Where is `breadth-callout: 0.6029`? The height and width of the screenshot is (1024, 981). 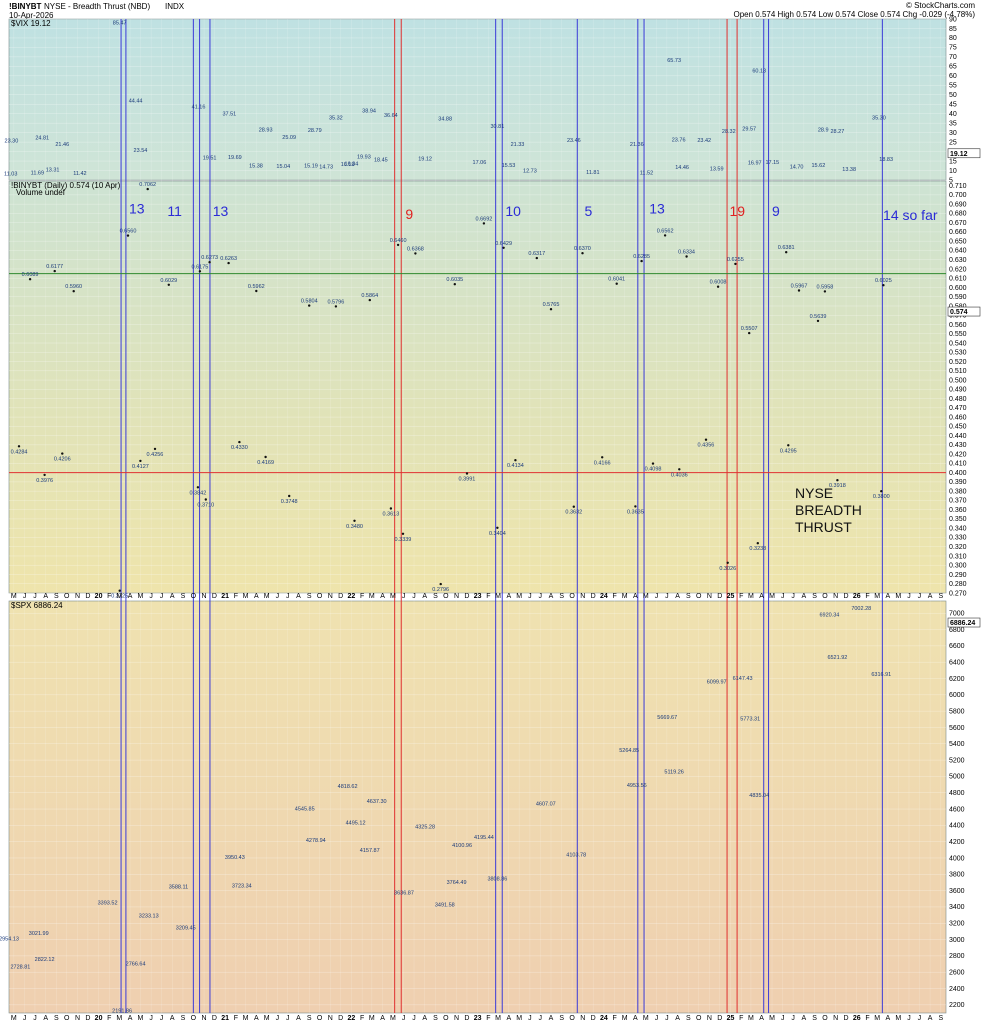 breadth-callout: 0.6029 is located at coordinates (168, 281).